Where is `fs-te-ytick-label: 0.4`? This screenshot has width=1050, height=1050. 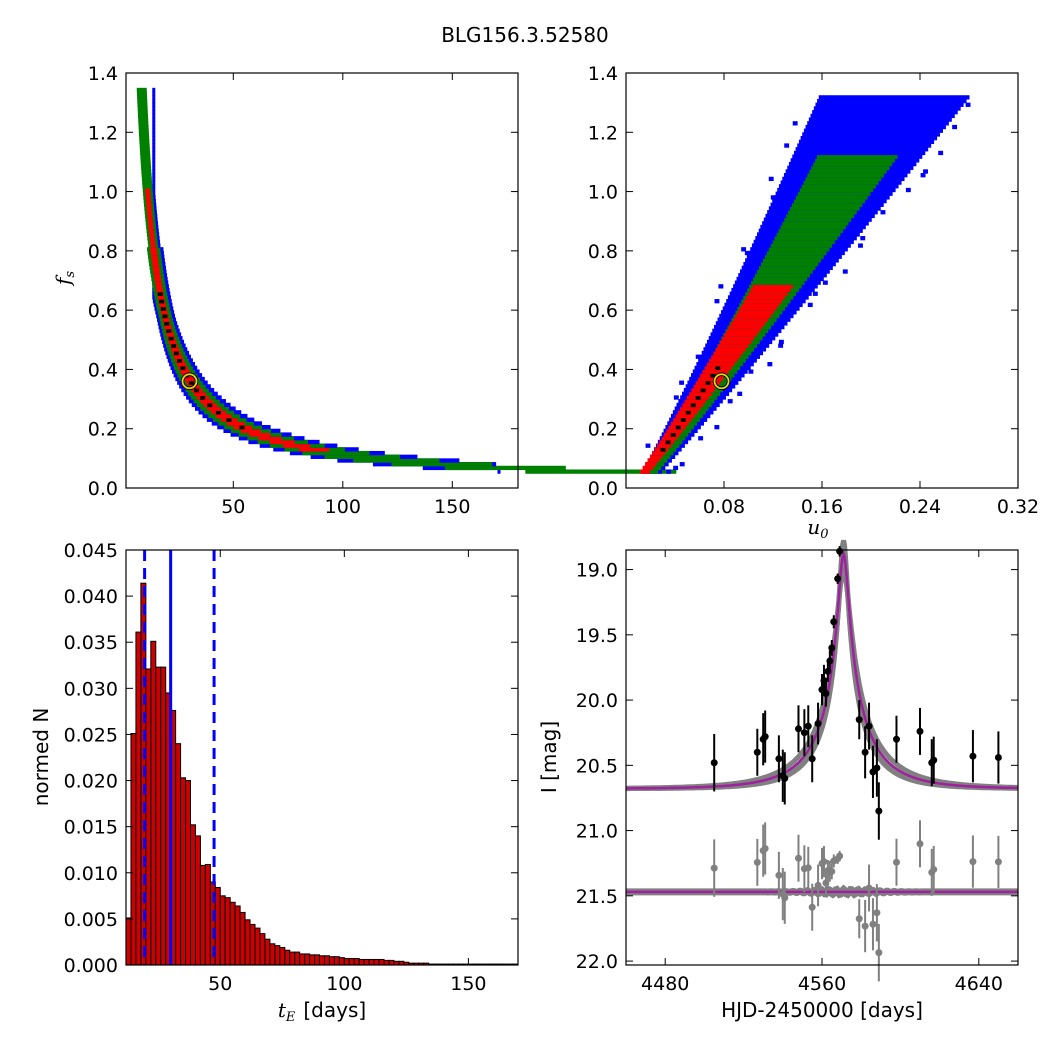
fs-te-ytick-label: 0.4 is located at coordinates (103, 370).